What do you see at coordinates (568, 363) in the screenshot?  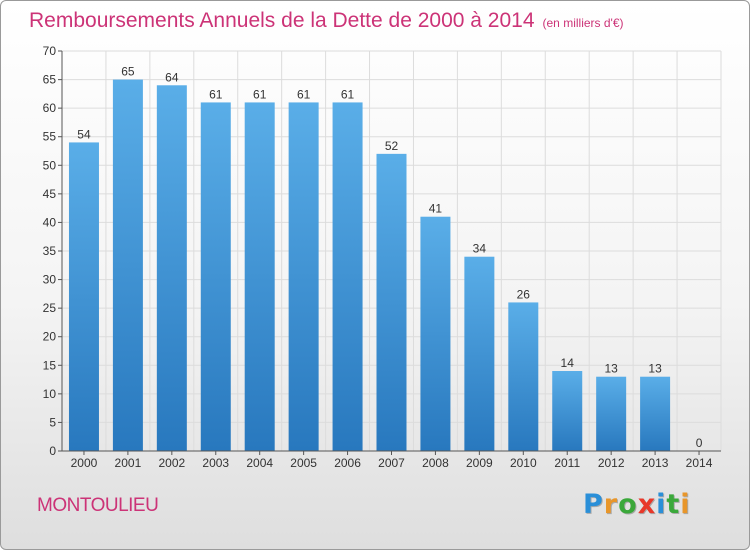 I see `data-label: 14` at bounding box center [568, 363].